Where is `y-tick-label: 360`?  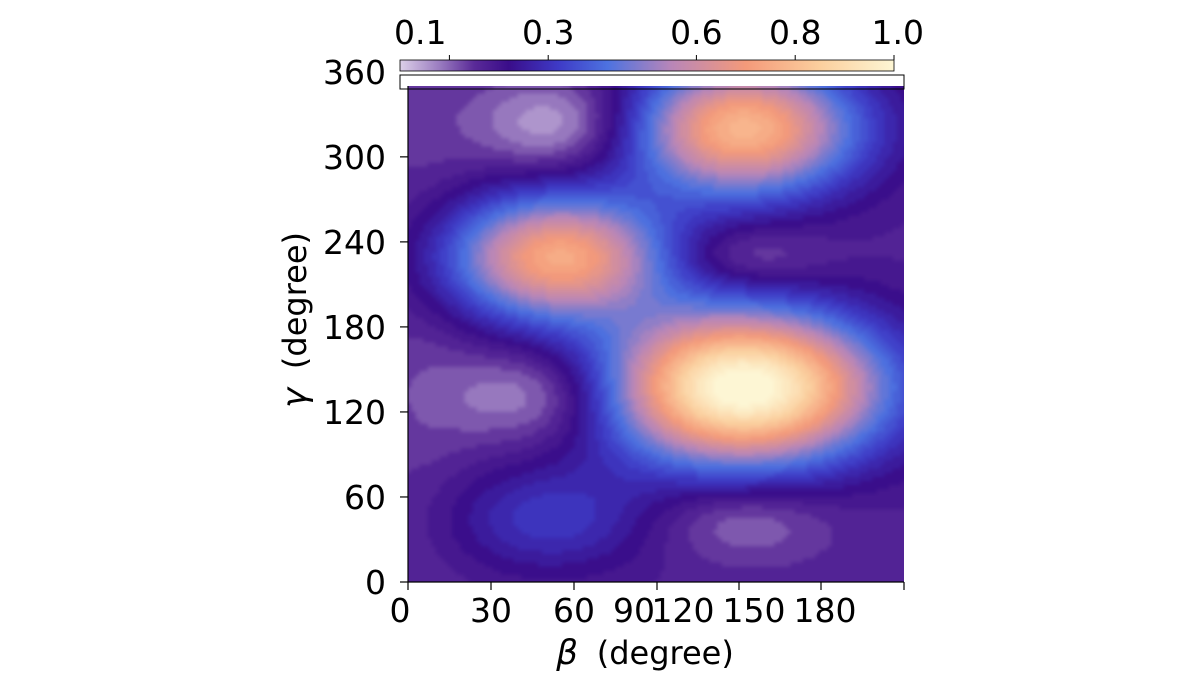 y-tick-label: 360 is located at coordinates (354, 72).